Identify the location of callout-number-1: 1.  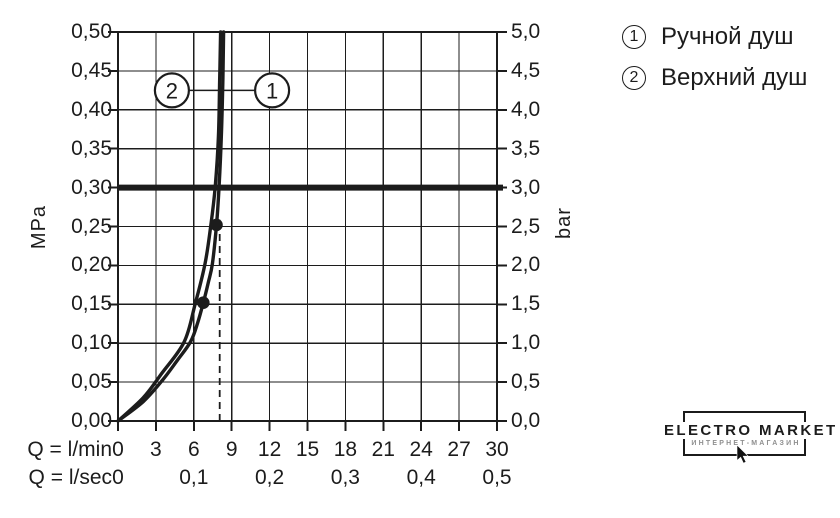
(272, 90).